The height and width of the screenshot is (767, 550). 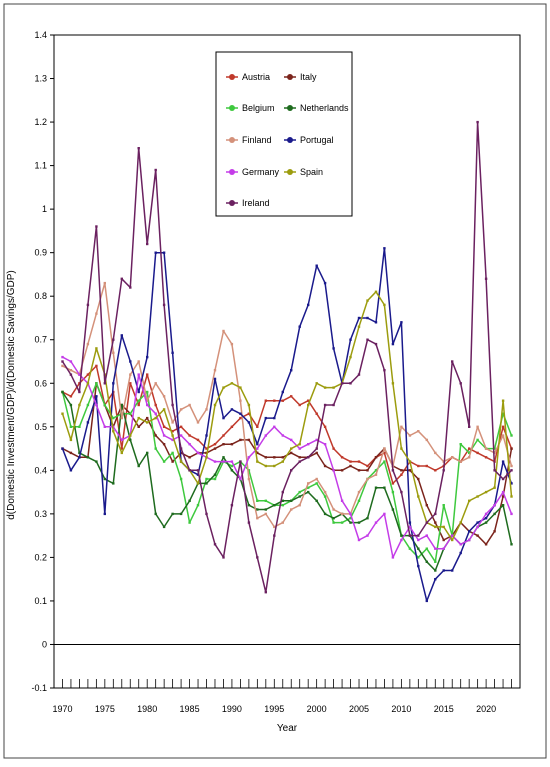 I want to click on legend-label: Austria, so click(x=256, y=77).